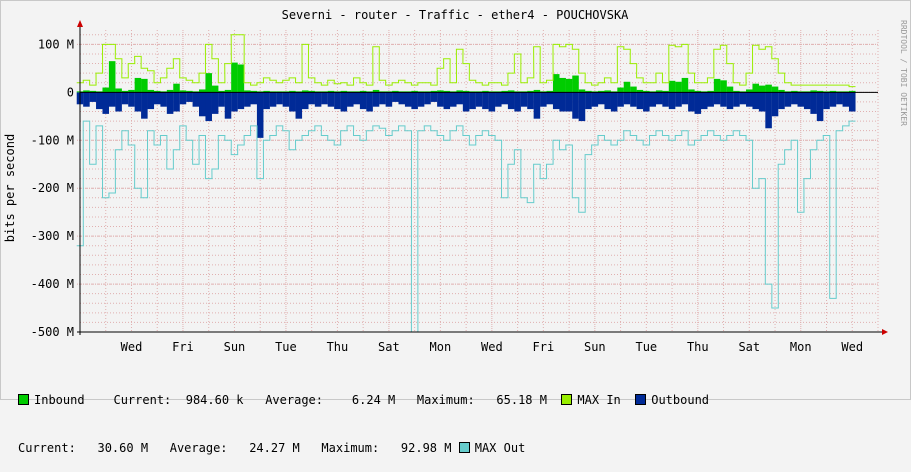 The width and height of the screenshot is (911, 472). Describe the element at coordinates (464, 447) in the screenshot. I see `max-out-swatch` at that location.